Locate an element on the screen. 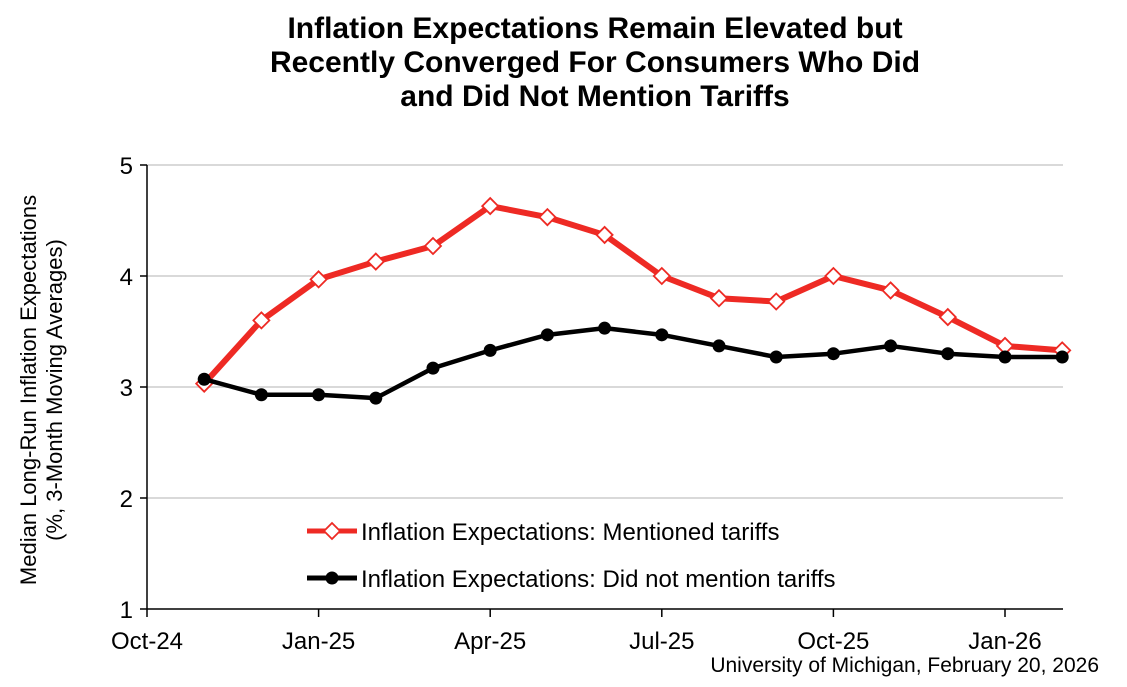 The image size is (1127, 687). x-tick-label: Jan-26 is located at coordinates (1004, 641).